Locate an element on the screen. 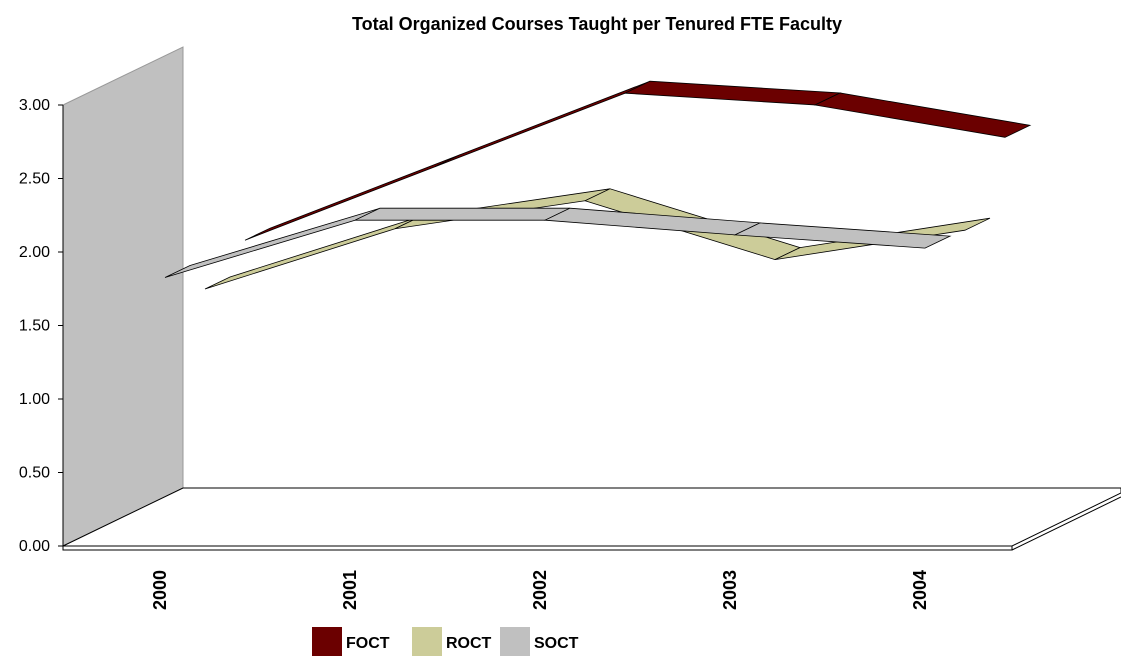  x-tick-label: 2003 is located at coordinates (730, 590).